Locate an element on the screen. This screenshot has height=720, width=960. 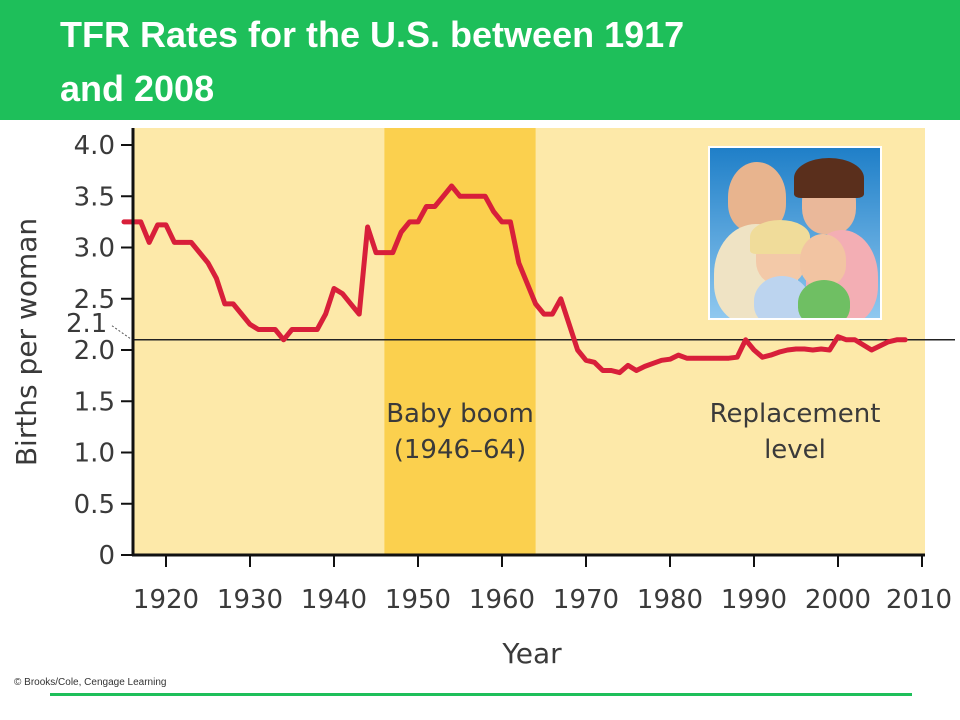
data-point-1961 is located at coordinates (510, 222).